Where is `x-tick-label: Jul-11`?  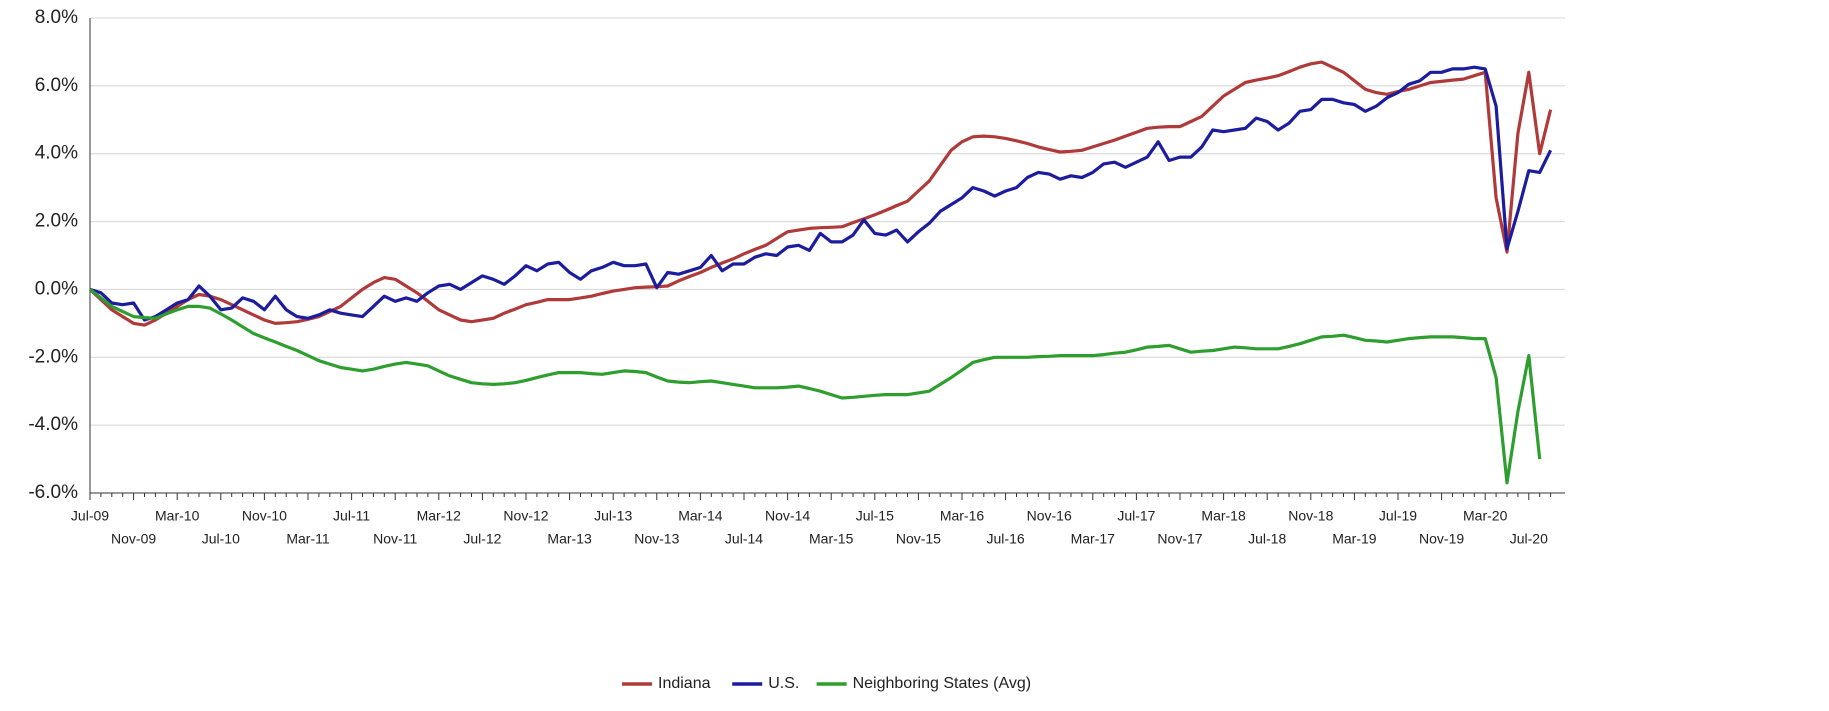
x-tick-label: Jul-11 is located at coordinates (351, 516).